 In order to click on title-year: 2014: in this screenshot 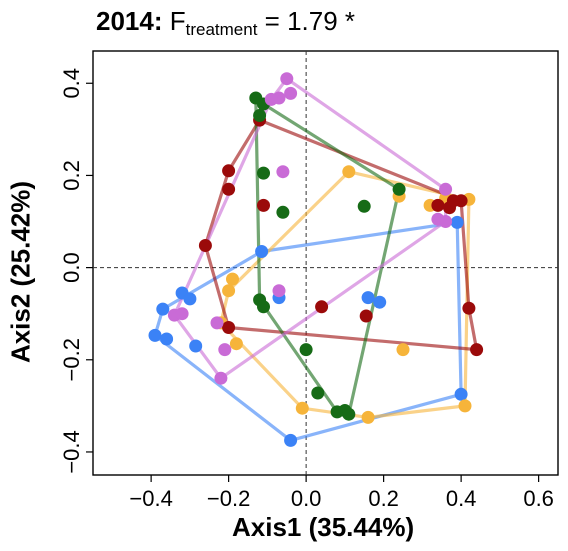, I will do `click(129, 21)`.